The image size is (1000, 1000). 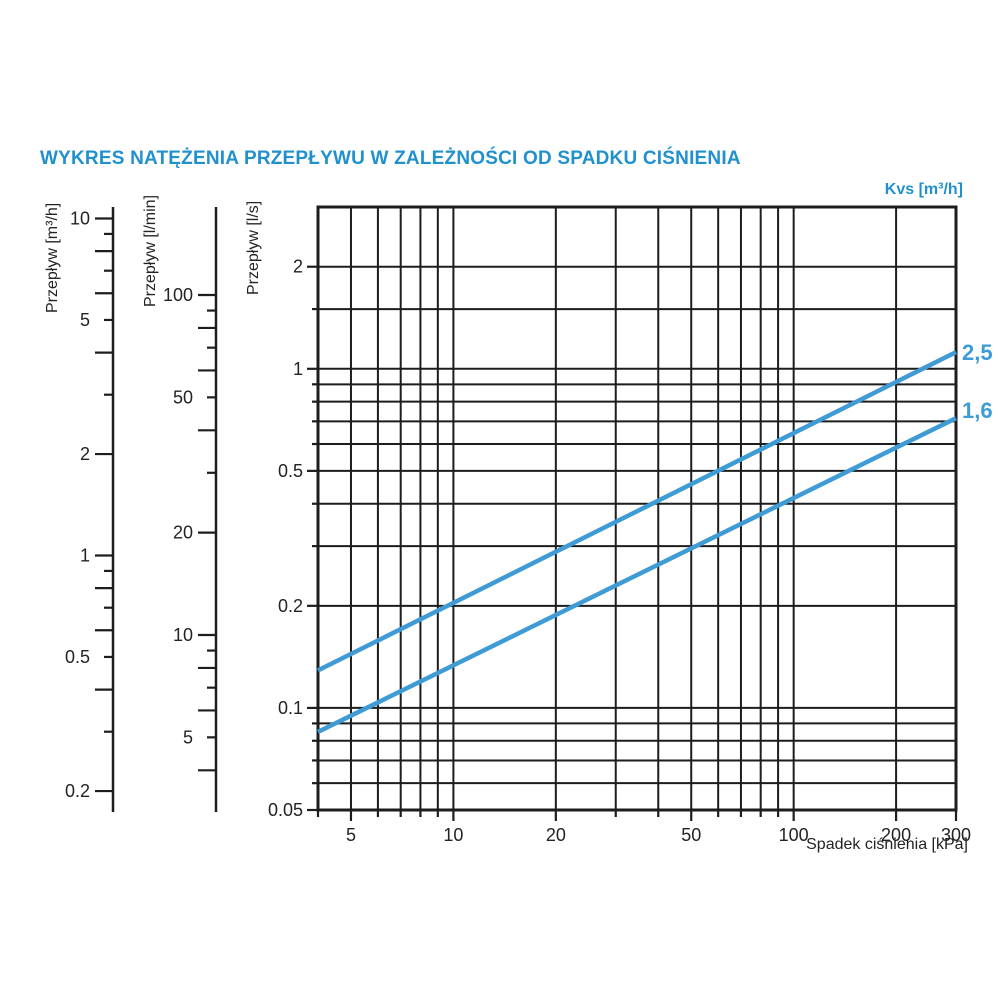 What do you see at coordinates (85, 454) in the screenshot?
I see `nomo-tick-label-m3h: 2` at bounding box center [85, 454].